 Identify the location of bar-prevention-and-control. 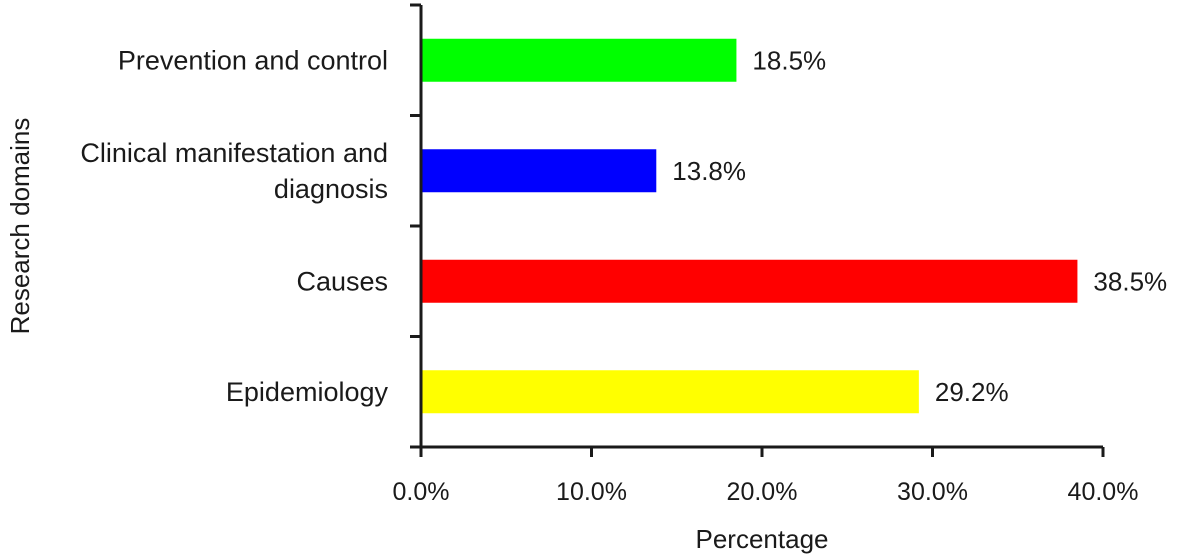
(579, 60).